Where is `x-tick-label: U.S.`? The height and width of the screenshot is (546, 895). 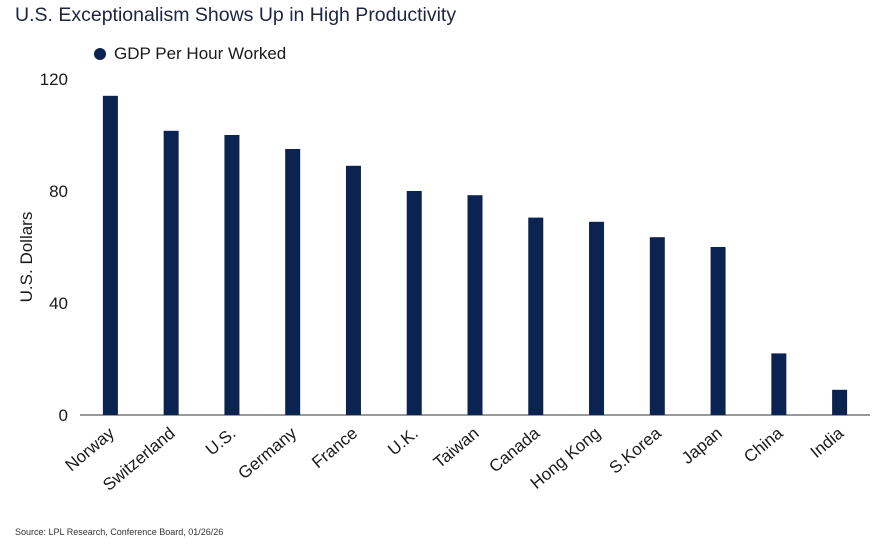 x-tick-label: U.S. is located at coordinates (221, 442).